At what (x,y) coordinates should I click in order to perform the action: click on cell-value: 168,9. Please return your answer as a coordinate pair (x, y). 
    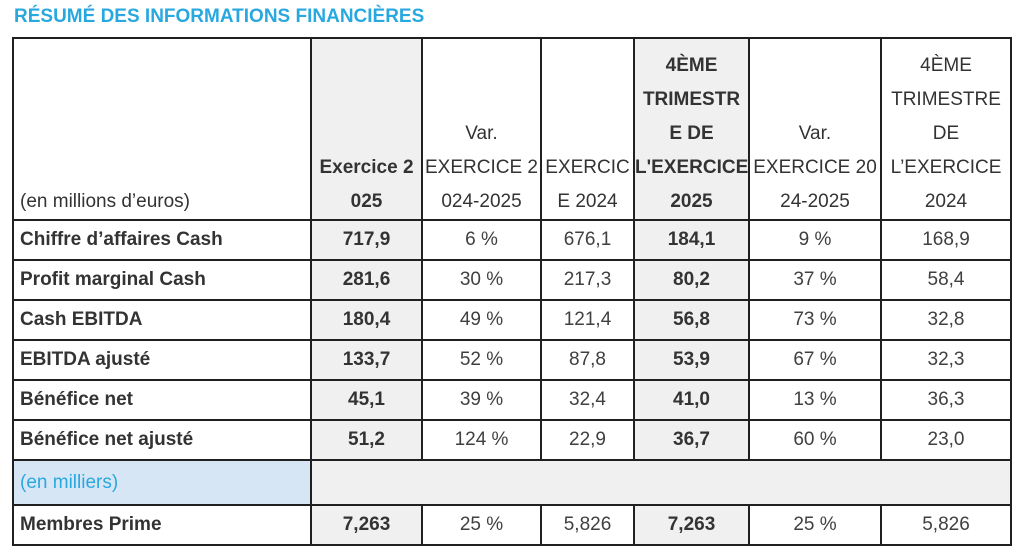
    Looking at the image, I should click on (946, 240).